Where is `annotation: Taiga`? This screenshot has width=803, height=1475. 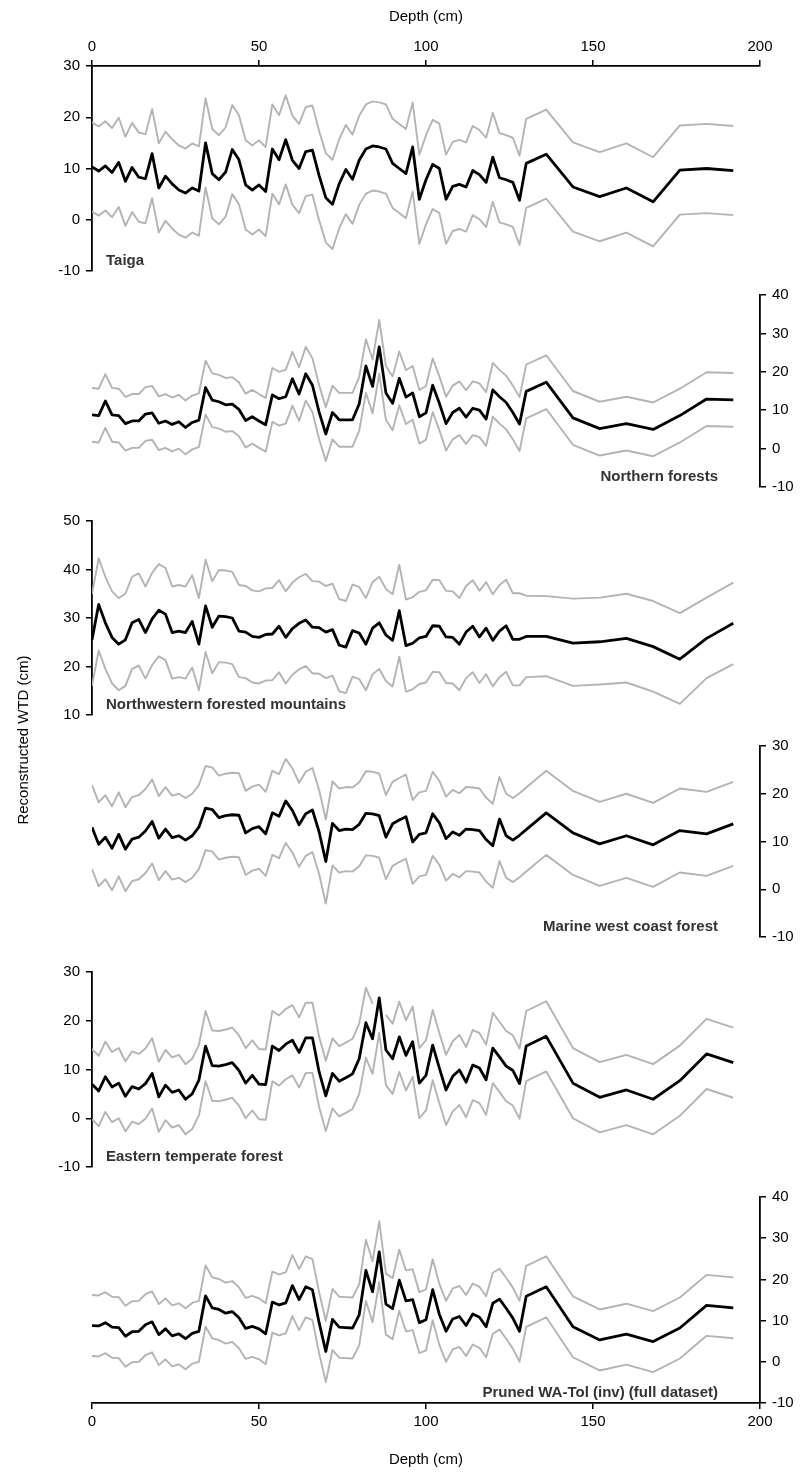
annotation: Taiga is located at coordinates (125, 259).